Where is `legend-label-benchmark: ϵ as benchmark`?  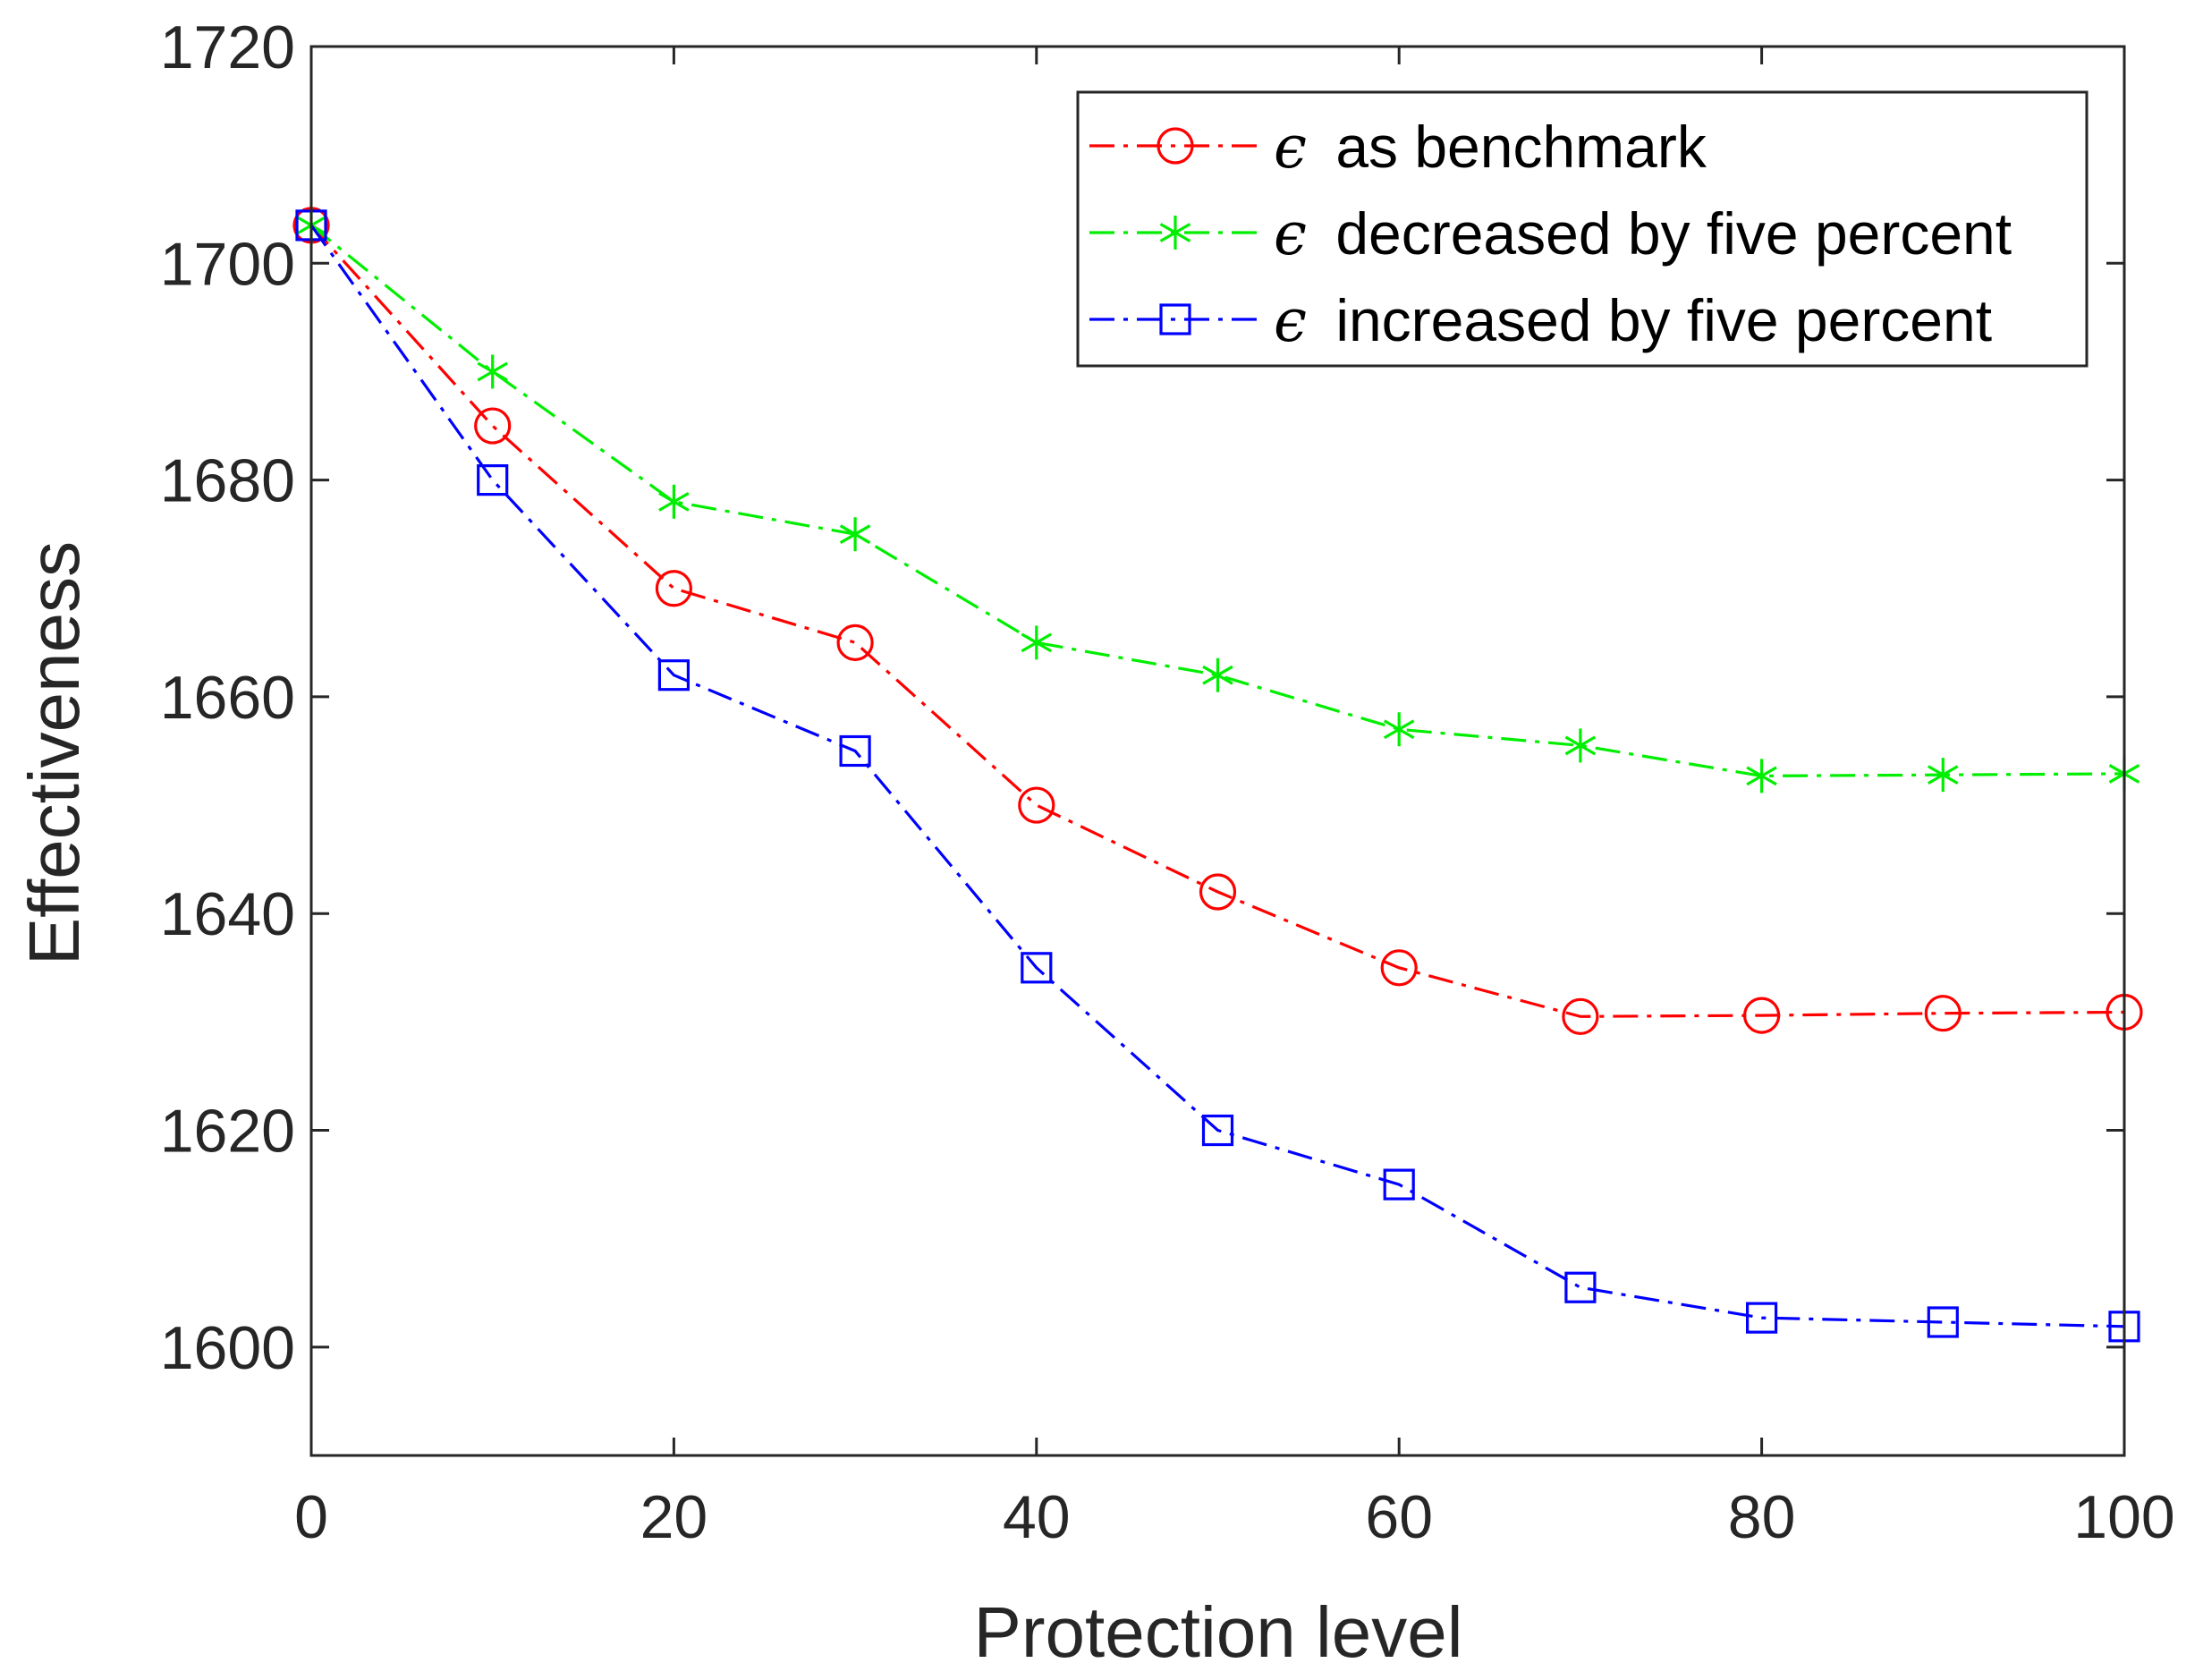
legend-label-benchmark: ϵ as benchmark is located at coordinates (1490, 147).